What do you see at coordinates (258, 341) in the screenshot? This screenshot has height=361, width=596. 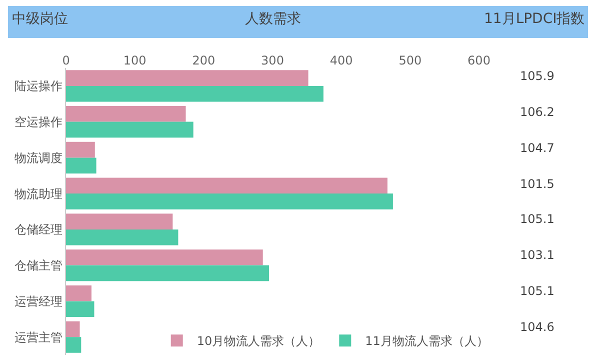 I see `legend-label: 10月物流人需求（人）` at bounding box center [258, 341].